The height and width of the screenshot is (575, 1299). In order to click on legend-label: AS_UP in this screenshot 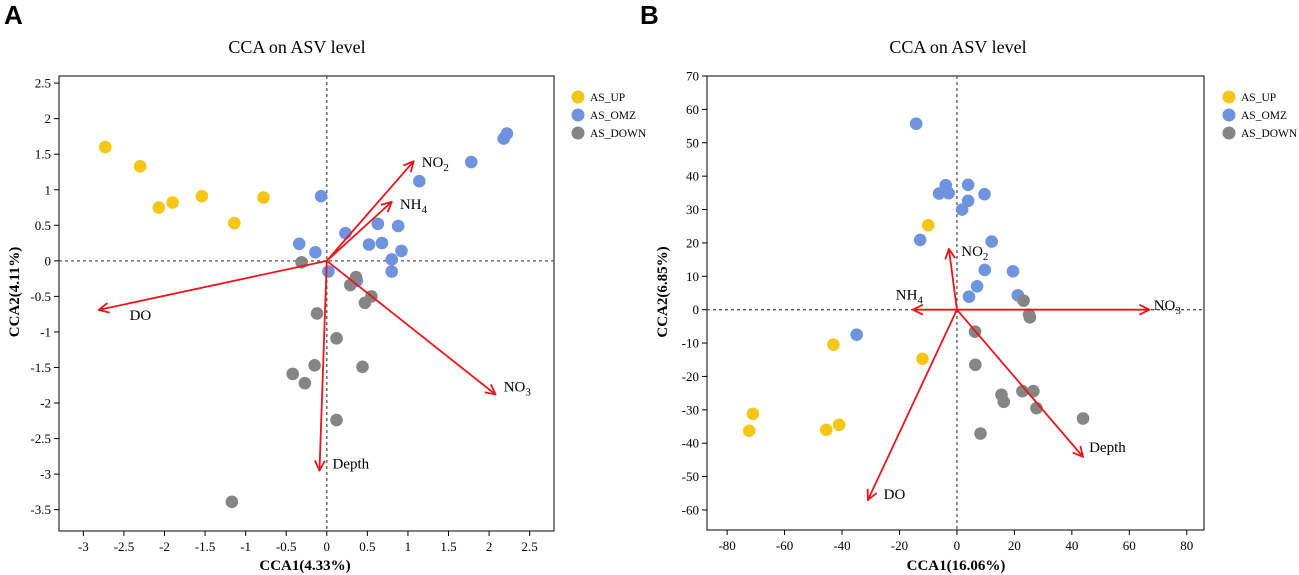, I will do `click(1258, 98)`.